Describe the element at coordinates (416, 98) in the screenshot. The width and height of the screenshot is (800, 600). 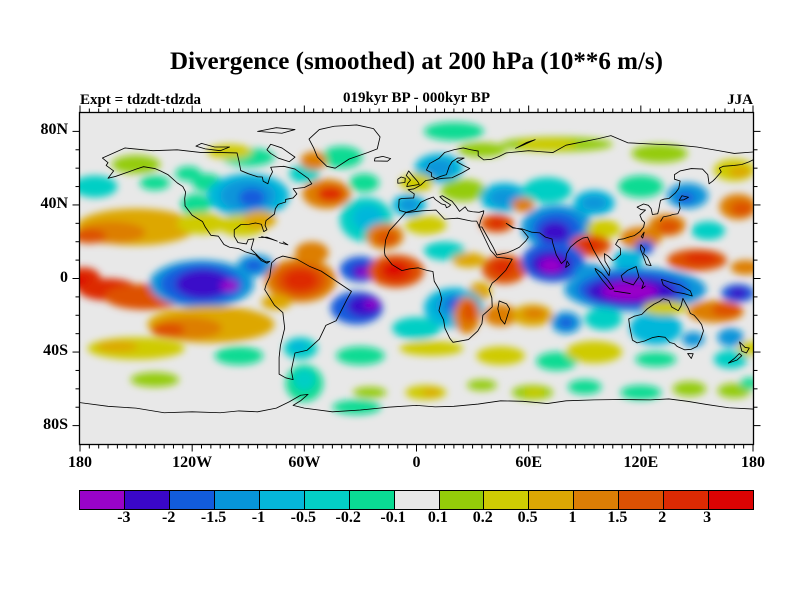
I see `period-label: 019kyr BP - 000kyr BP` at that location.